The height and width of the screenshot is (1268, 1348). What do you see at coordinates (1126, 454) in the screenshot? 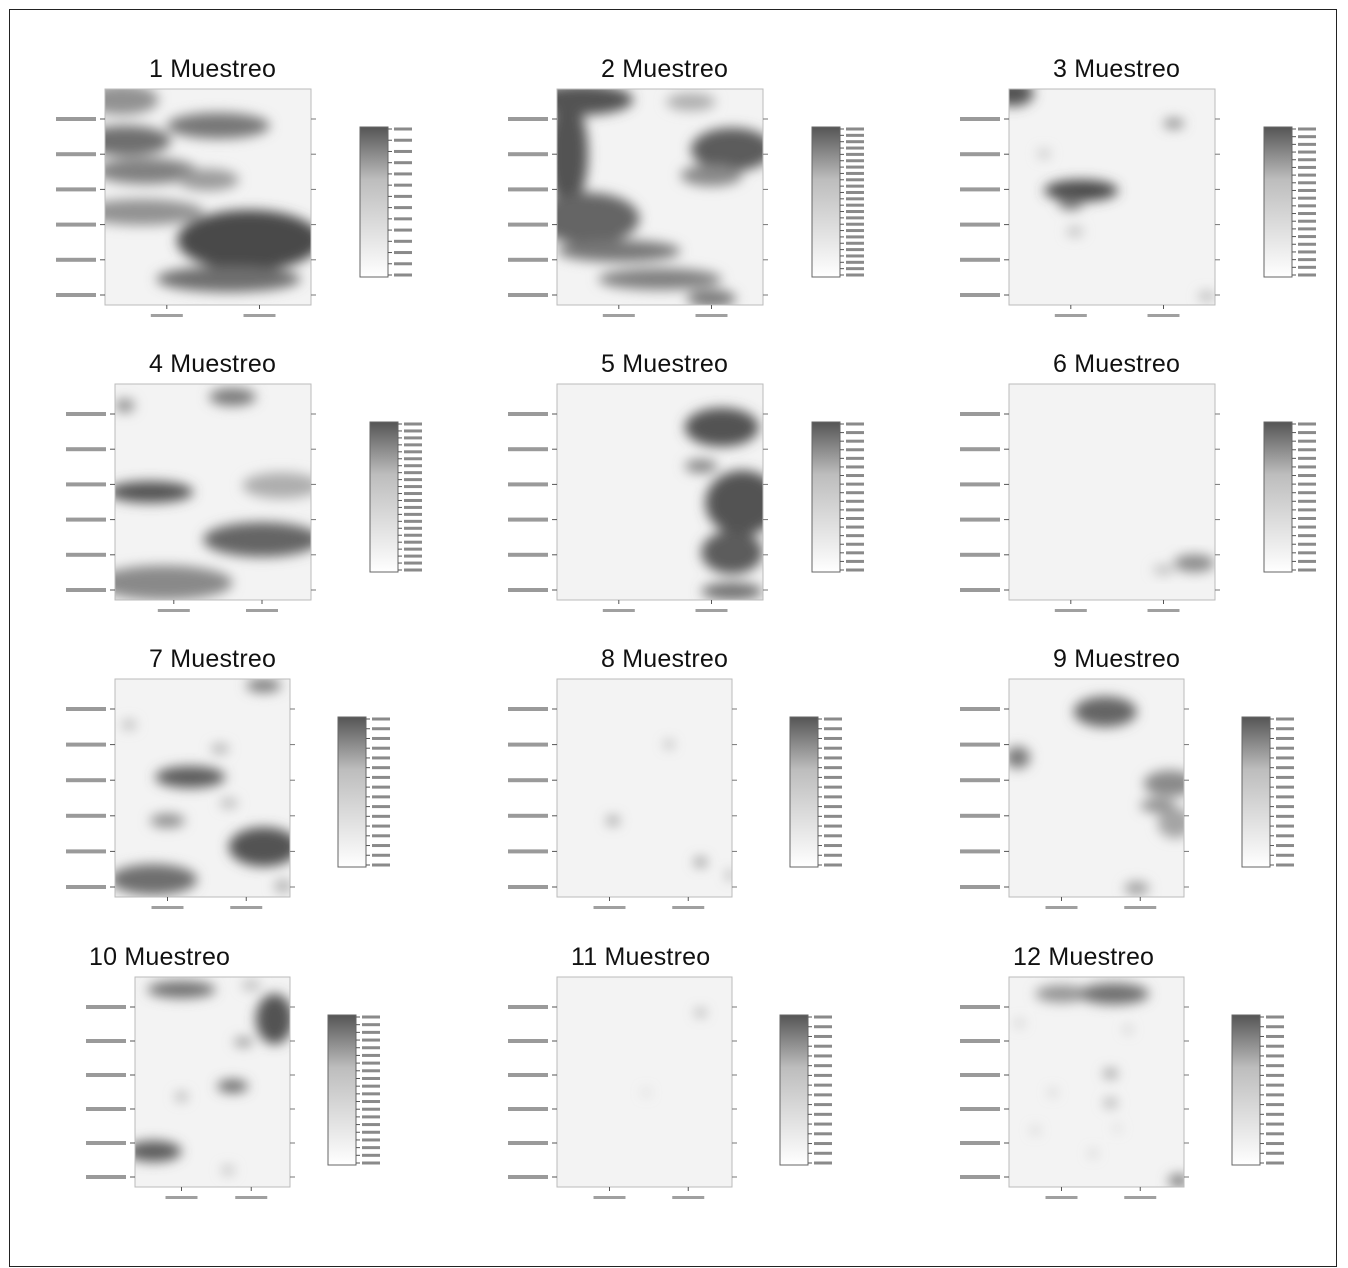
I see `panel-6: 6 Muestreo` at bounding box center [1126, 454].